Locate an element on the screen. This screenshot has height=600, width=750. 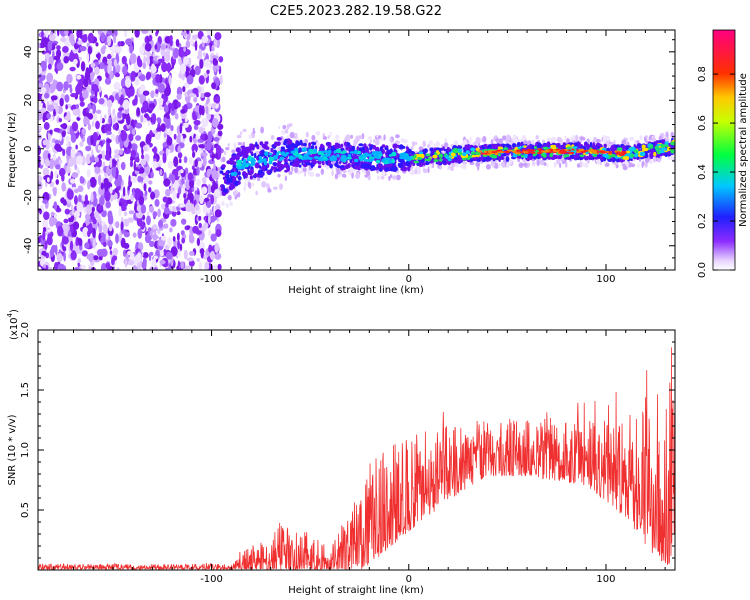
colorbar-tick-label: 0.8 is located at coordinates (702, 74).